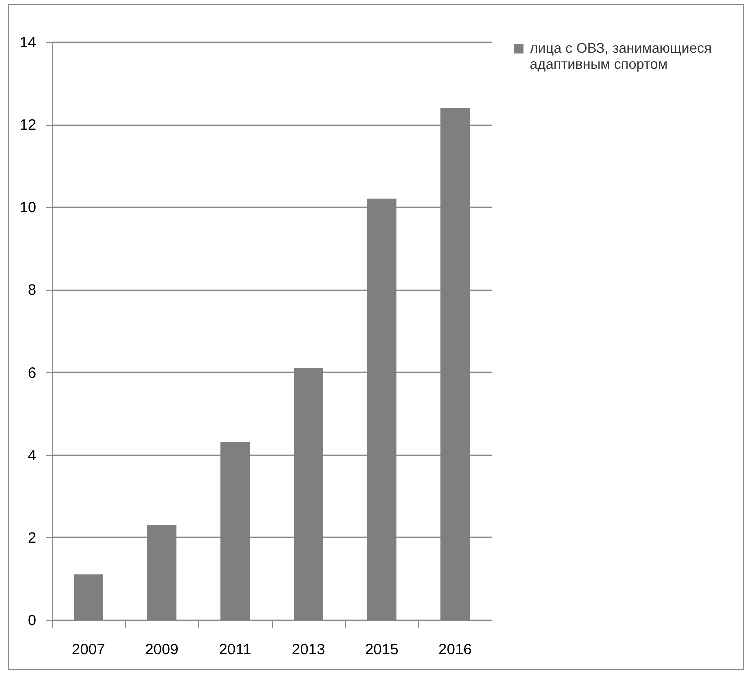 Image resolution: width=756 pixels, height=677 pixels. What do you see at coordinates (89, 597) in the screenshot?
I see `bar` at bounding box center [89, 597].